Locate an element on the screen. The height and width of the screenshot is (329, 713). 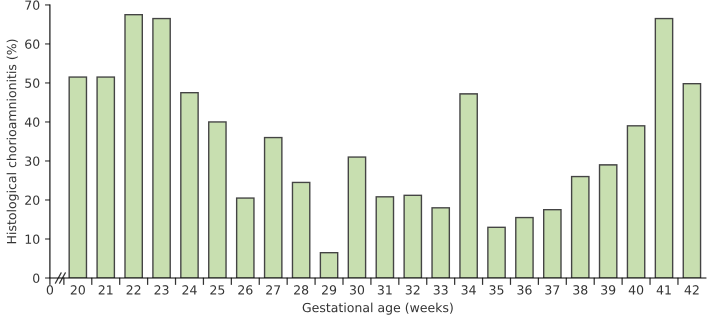
x-tick-label: 40 is located at coordinates (636, 290).